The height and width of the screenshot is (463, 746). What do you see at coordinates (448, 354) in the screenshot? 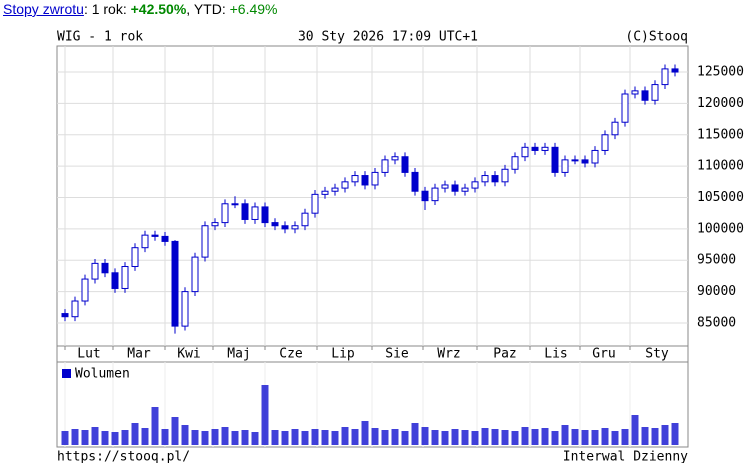
I see `x-tick-label: Wrz` at bounding box center [448, 354].